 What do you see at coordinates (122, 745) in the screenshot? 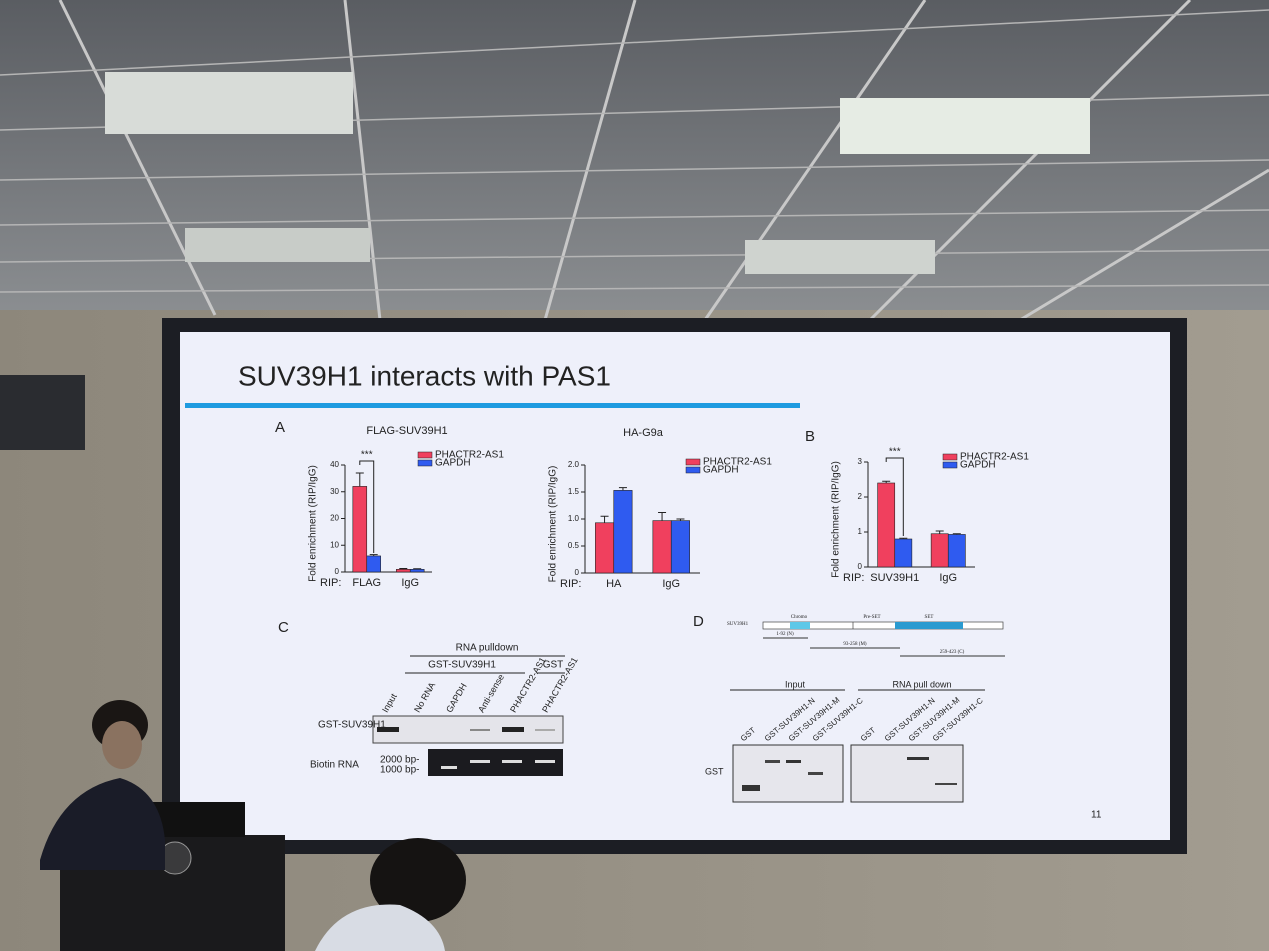
I see `person-face` at bounding box center [122, 745].